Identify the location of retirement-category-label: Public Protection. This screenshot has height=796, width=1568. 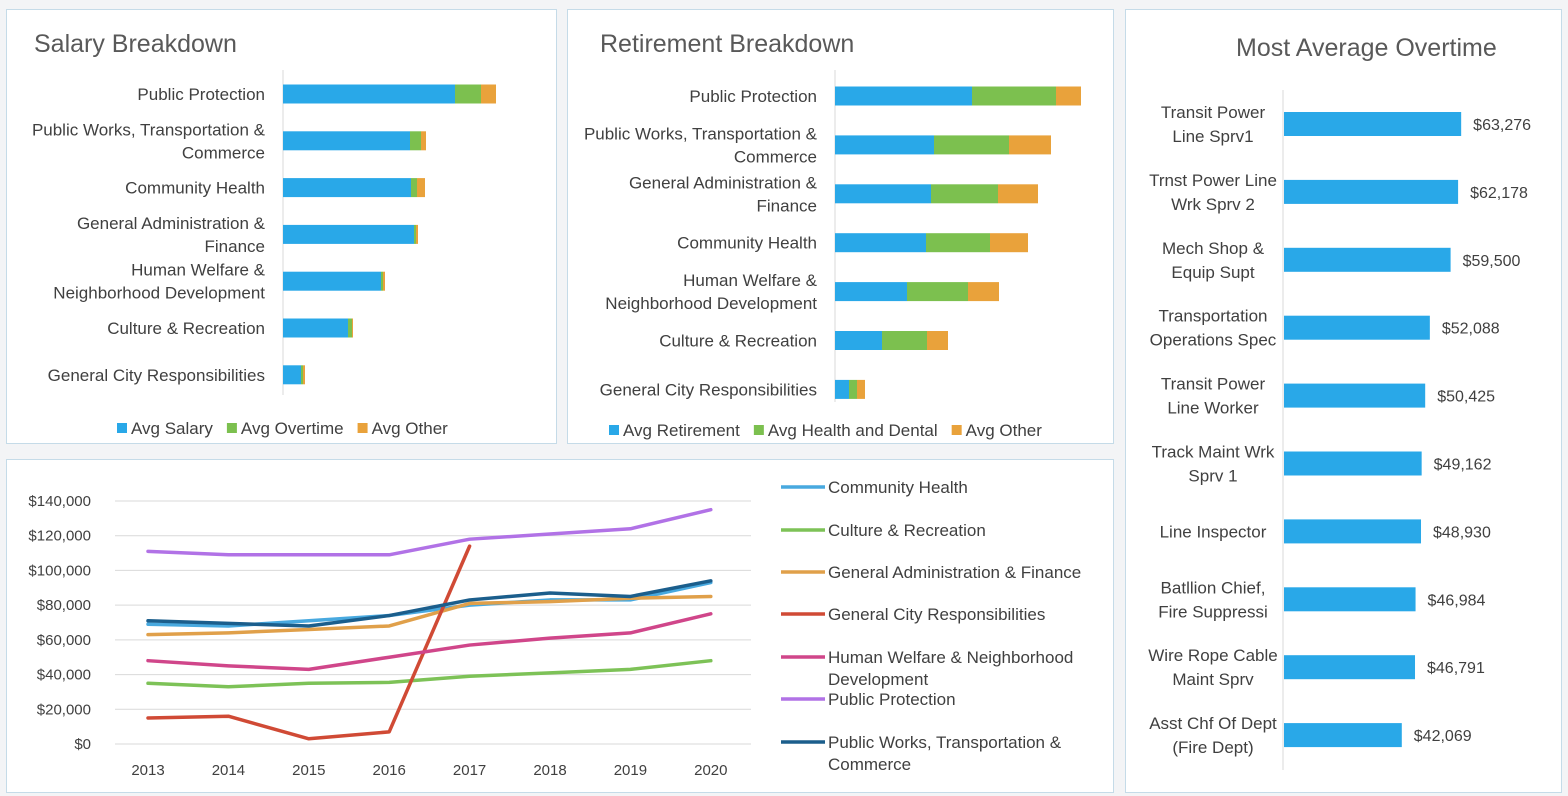
(753, 96).